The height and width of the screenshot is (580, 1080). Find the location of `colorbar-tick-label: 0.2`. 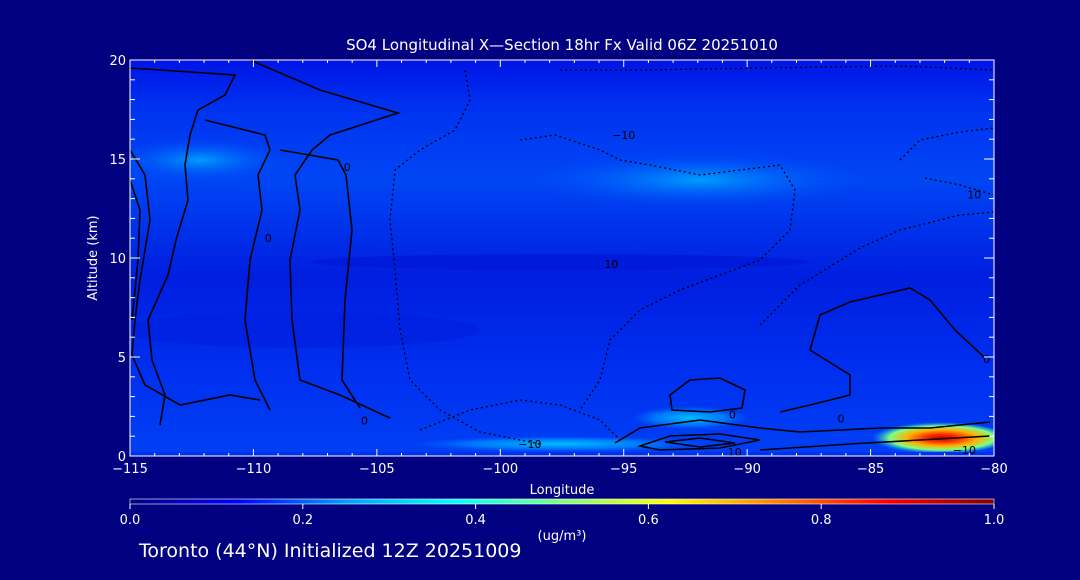

colorbar-tick-label: 0.2 is located at coordinates (302, 520).